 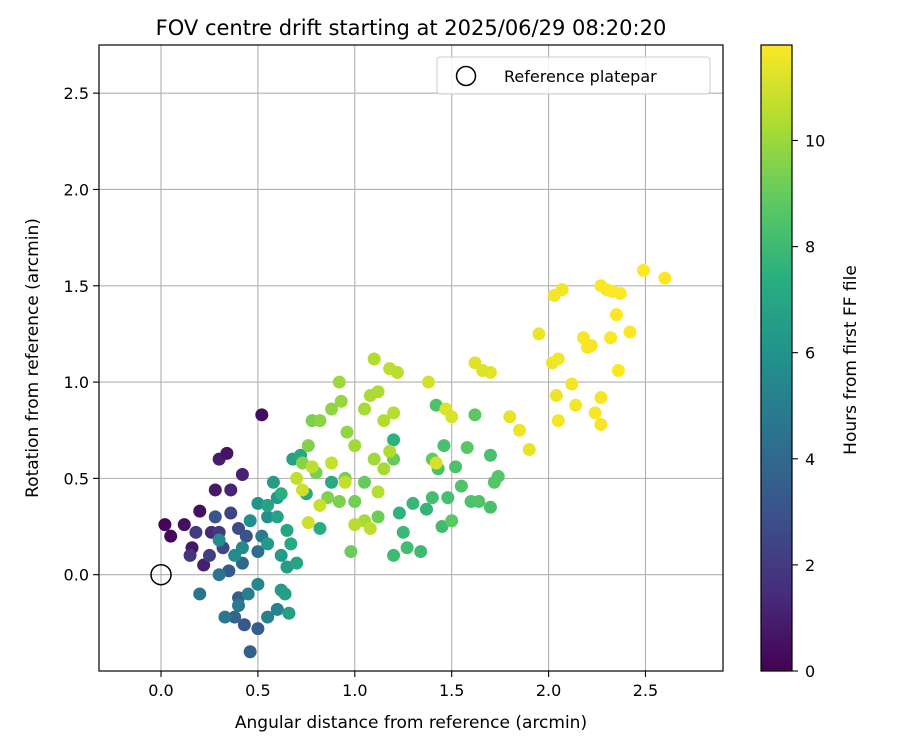 I want to click on x-tick-label: 2.0, so click(x=548, y=690).